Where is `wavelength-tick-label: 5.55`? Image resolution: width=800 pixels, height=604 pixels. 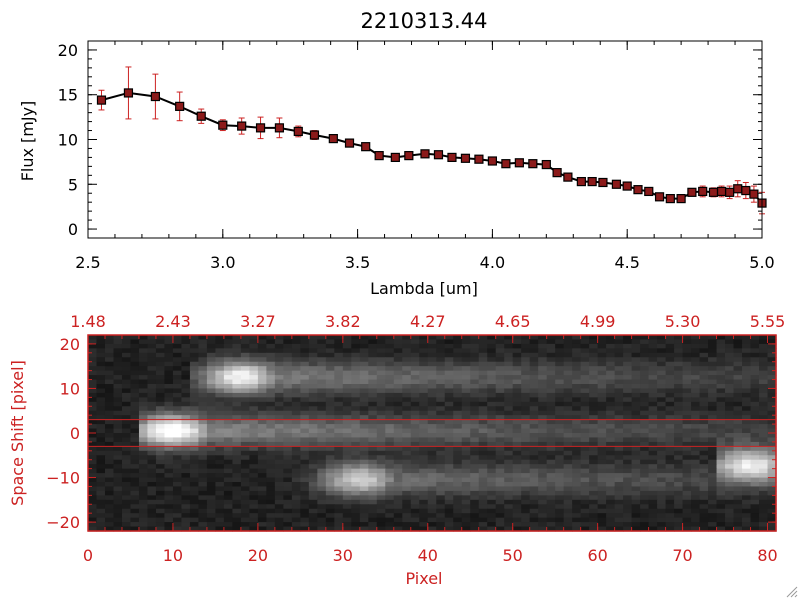 wavelength-tick-label: 5.55 is located at coordinates (768, 321).